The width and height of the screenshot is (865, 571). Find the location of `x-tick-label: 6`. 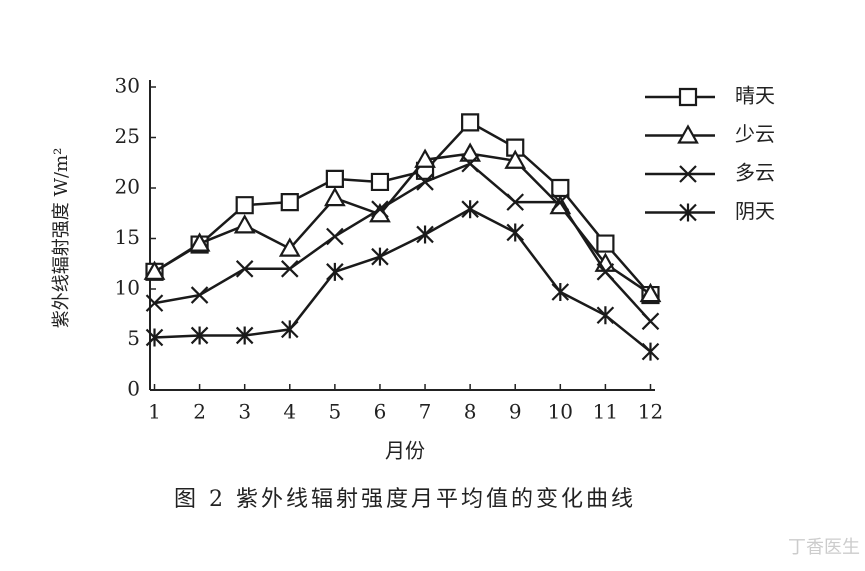

x-tick-label: 6 is located at coordinates (380, 412).